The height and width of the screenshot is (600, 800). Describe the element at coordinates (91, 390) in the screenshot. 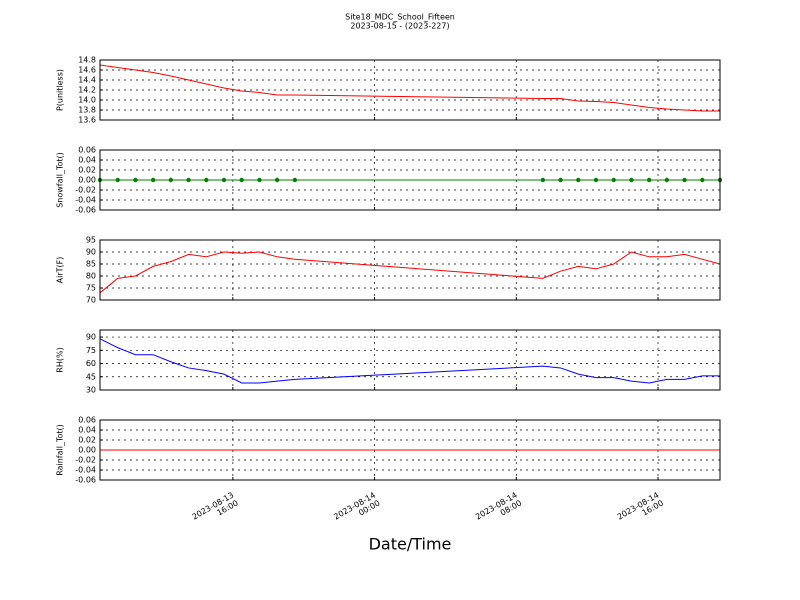

I see `y-tick-label: 30` at that location.